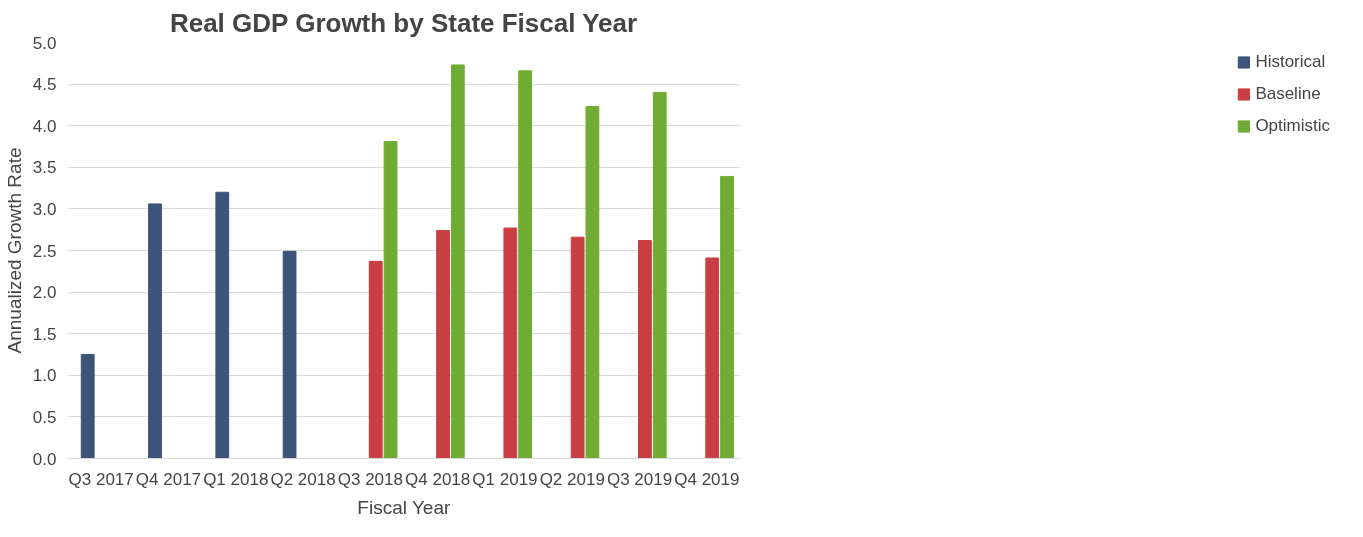  I want to click on x-tick-label: Q1 2019, so click(505, 479).